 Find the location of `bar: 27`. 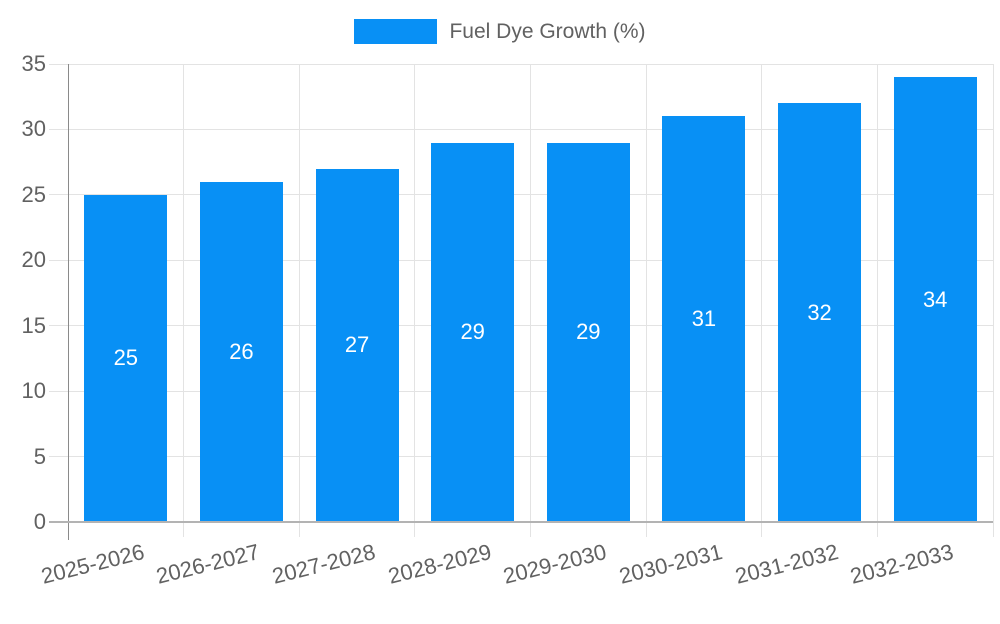

bar: 27 is located at coordinates (357, 345).